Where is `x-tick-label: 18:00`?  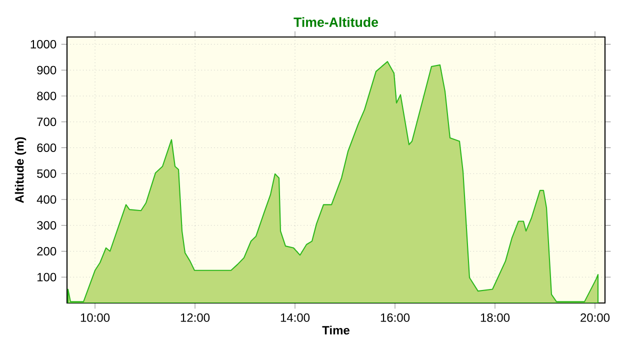
x-tick-label: 18:00 is located at coordinates (495, 317).